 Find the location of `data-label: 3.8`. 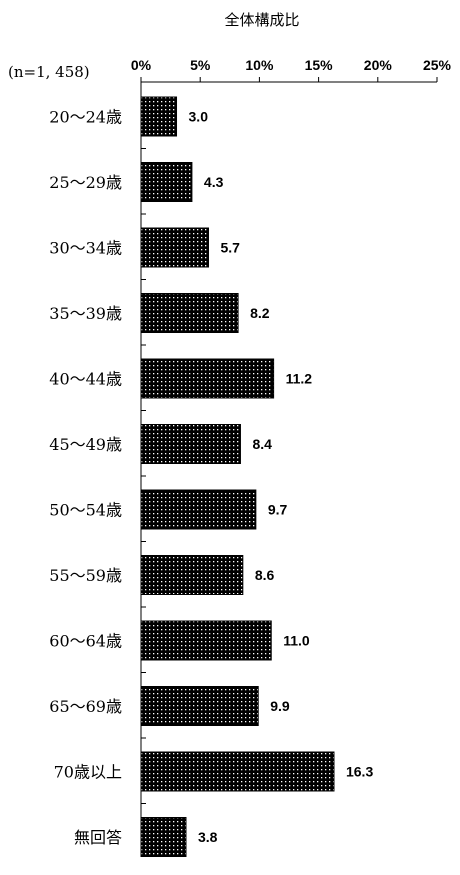

data-label: 3.8 is located at coordinates (208, 837).